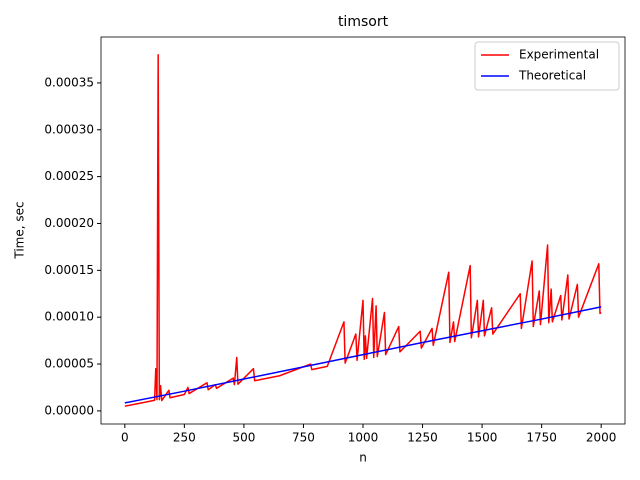 The height and width of the screenshot is (480, 640). I want to click on x-tick-label: 250, so click(184, 438).